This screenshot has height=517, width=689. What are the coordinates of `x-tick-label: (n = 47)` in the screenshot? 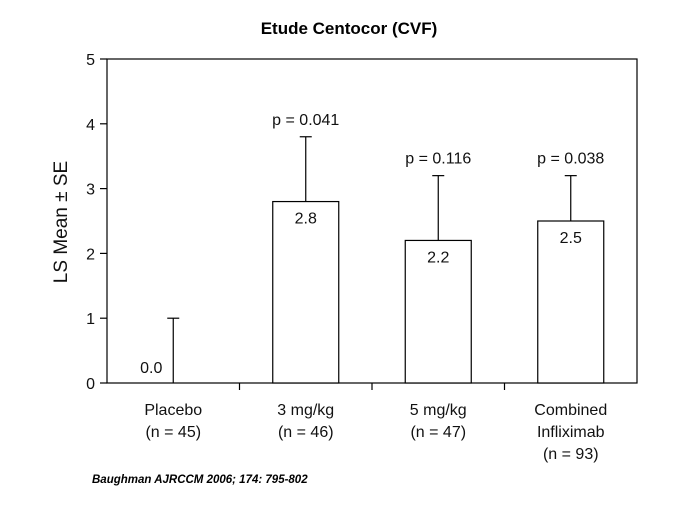 It's located at (438, 432).